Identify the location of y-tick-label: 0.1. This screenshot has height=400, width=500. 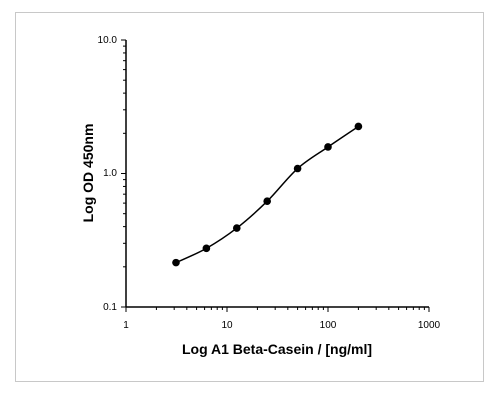
(110, 307).